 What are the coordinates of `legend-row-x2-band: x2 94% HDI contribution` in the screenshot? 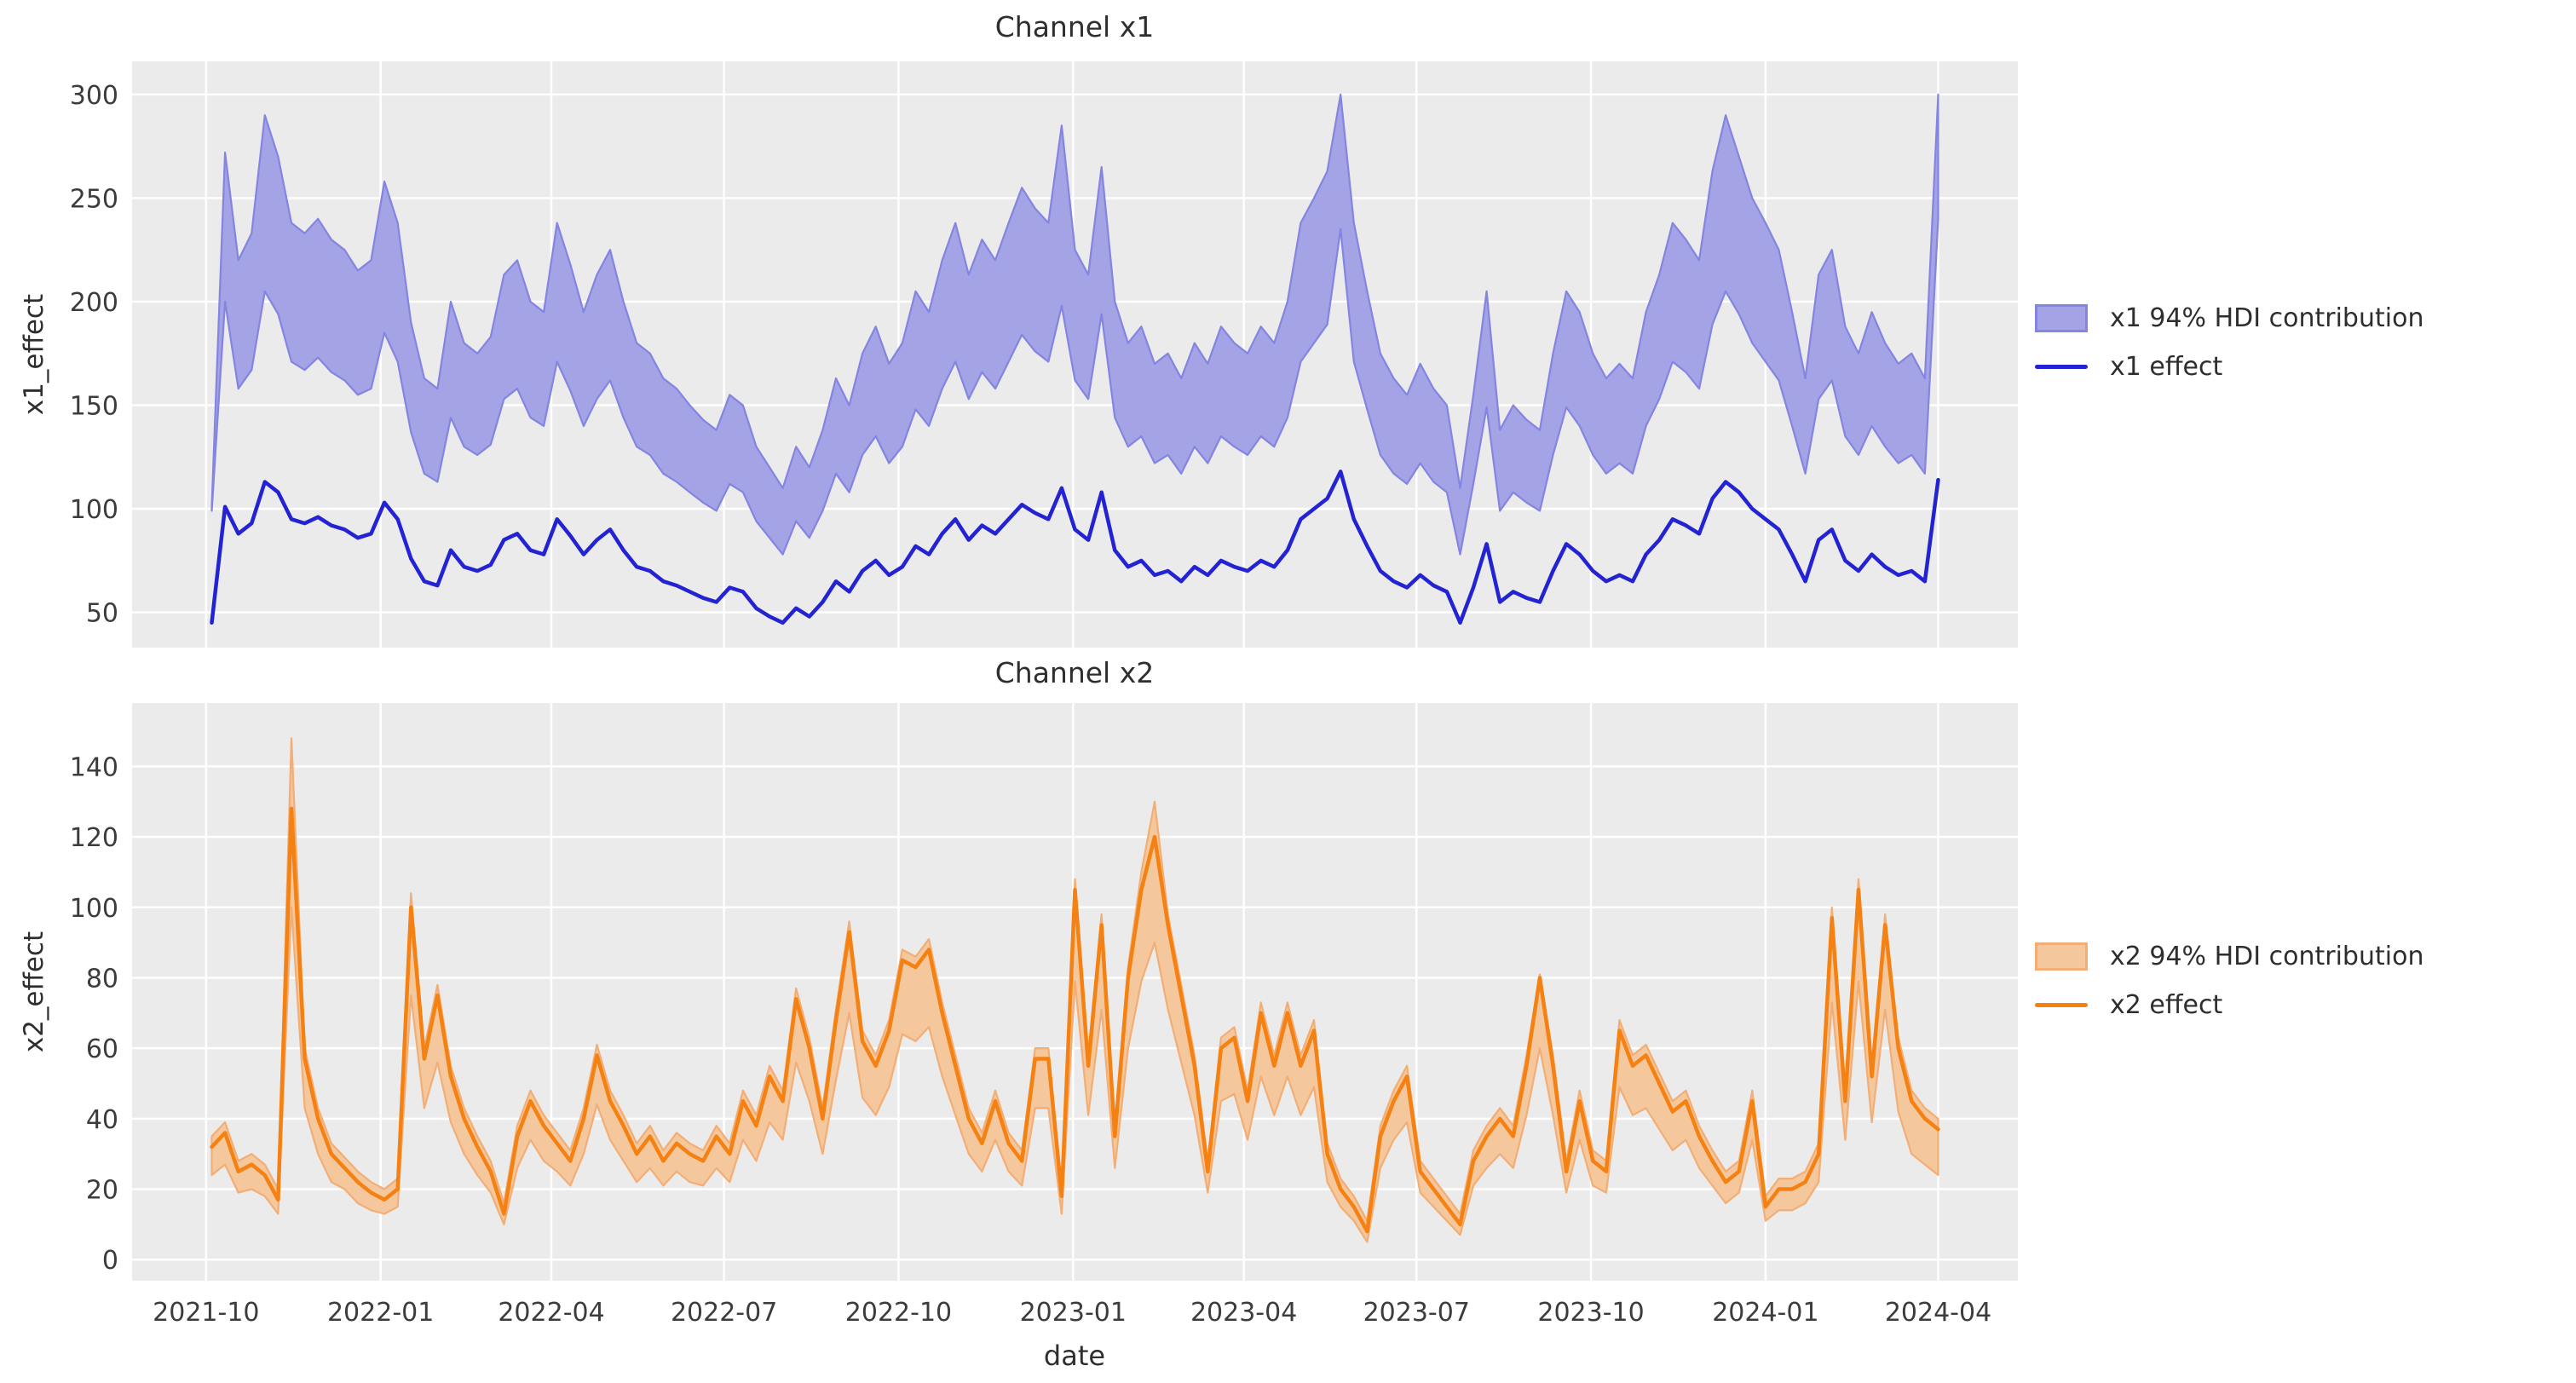 It's located at (2229, 956).